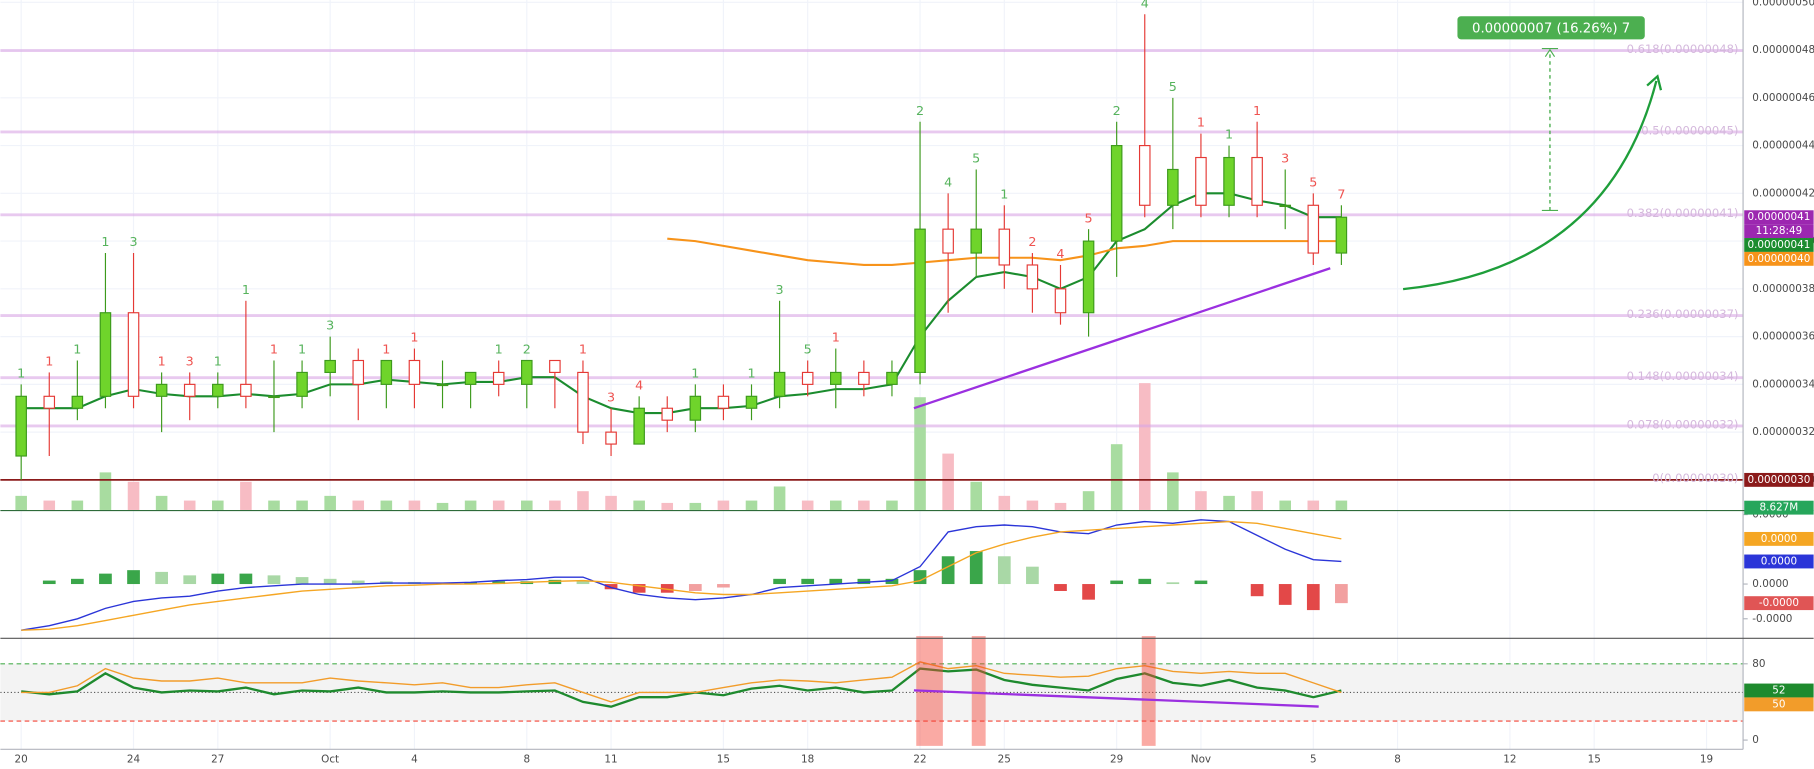 This screenshot has height=769, width=1814. I want to click on x-tick-label: 5, so click(1313, 760).